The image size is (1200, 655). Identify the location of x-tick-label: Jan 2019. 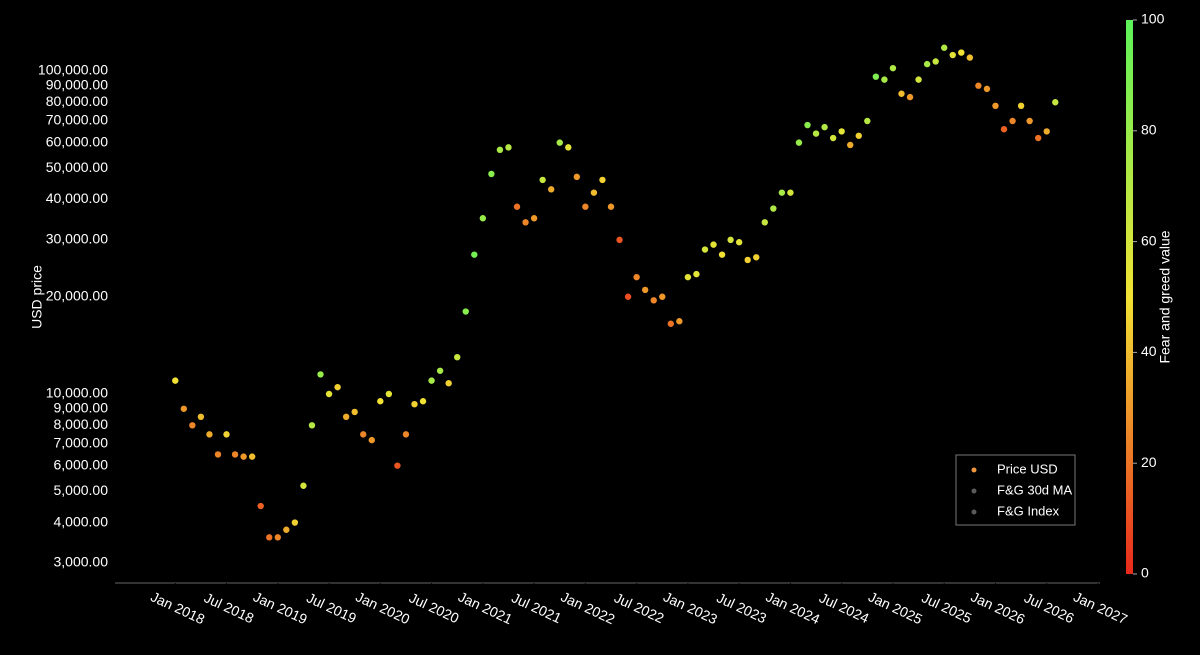
(280, 607).